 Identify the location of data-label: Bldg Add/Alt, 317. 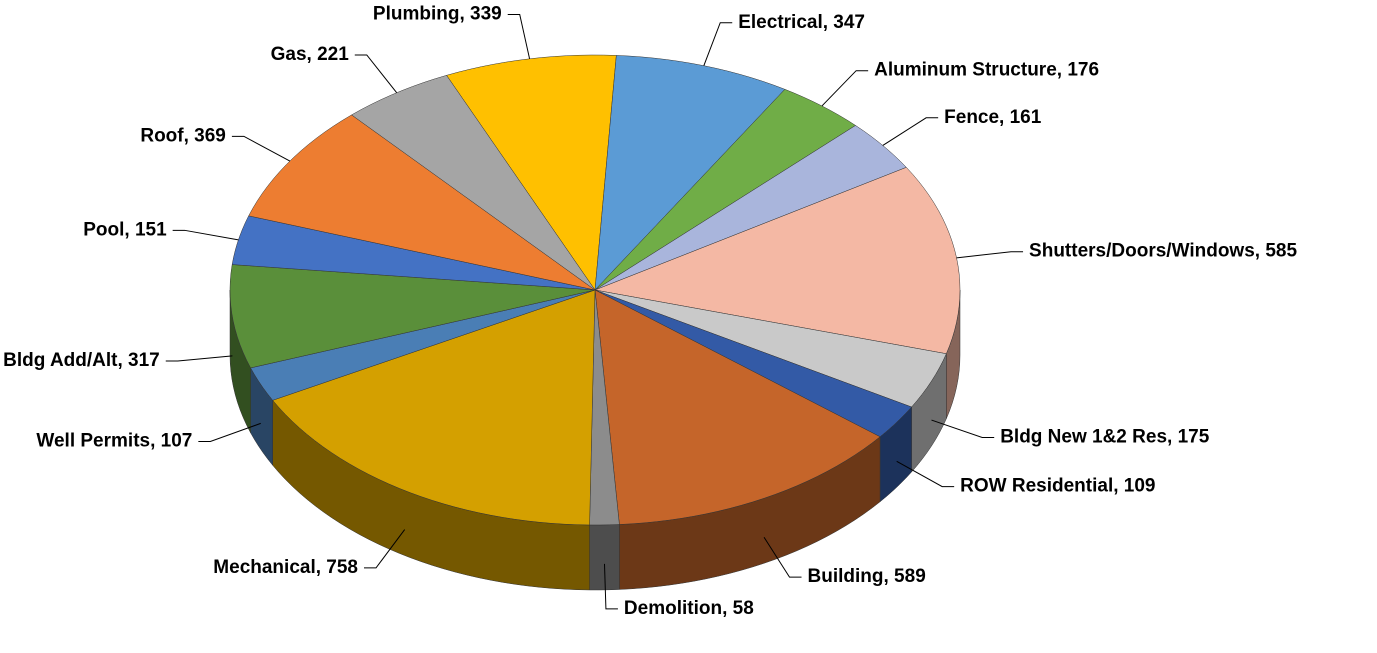
(81, 360).